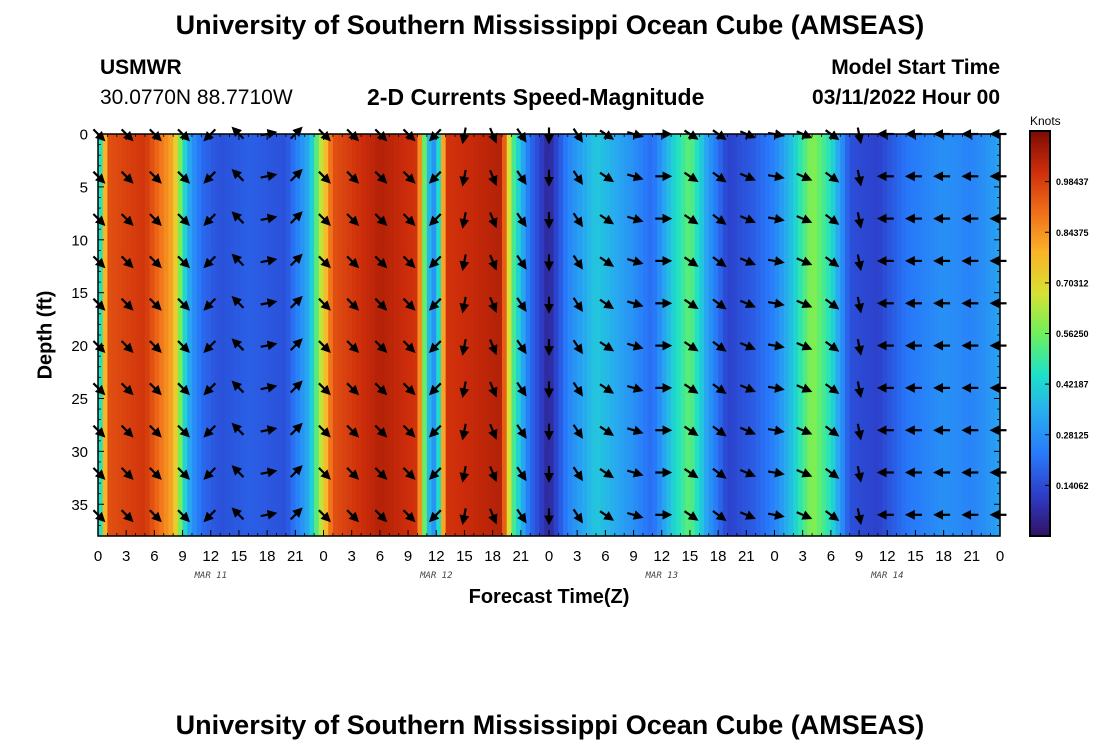 Image resolution: width=1100 pixels, height=750 pixels. Describe the element at coordinates (1072, 435) in the screenshot. I see `colorbar-tick-label: 0.28125` at that location.